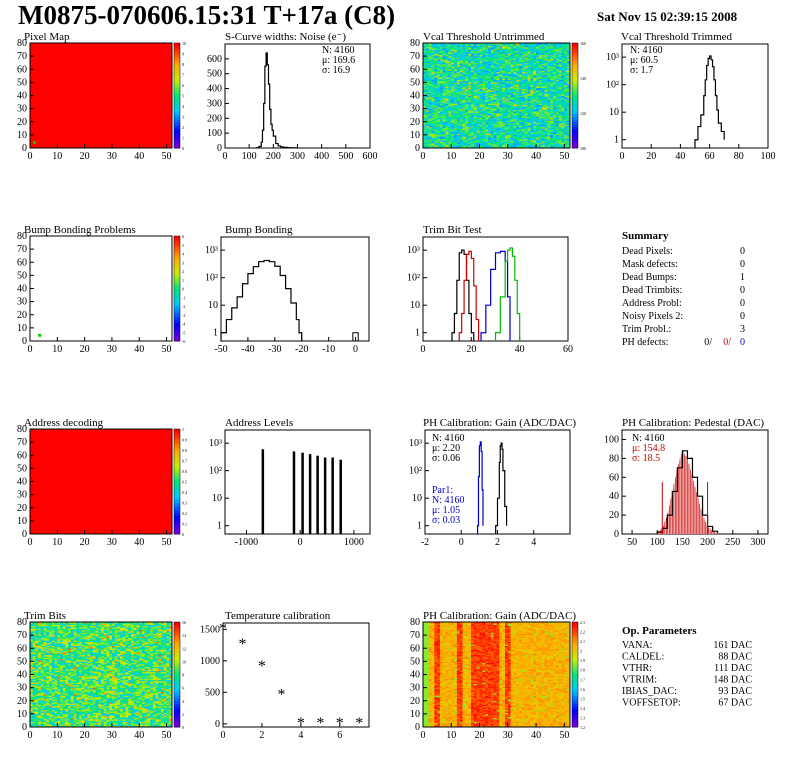 The width and height of the screenshot is (796, 772). Describe the element at coordinates (139, 349) in the screenshot. I see `x-tick-label: 40` at that location.